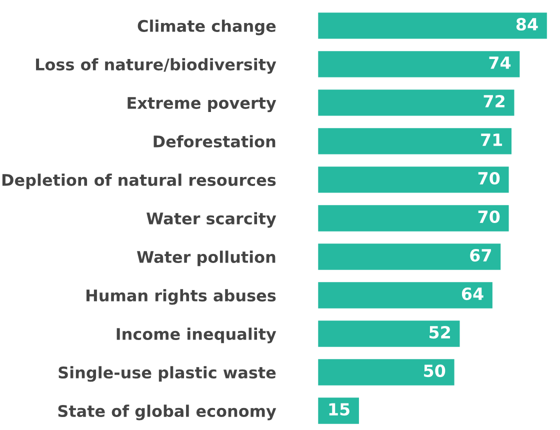 This screenshot has width=560, height=430. Describe the element at coordinates (339, 409) in the screenshot. I see `data-label: 15` at that location.